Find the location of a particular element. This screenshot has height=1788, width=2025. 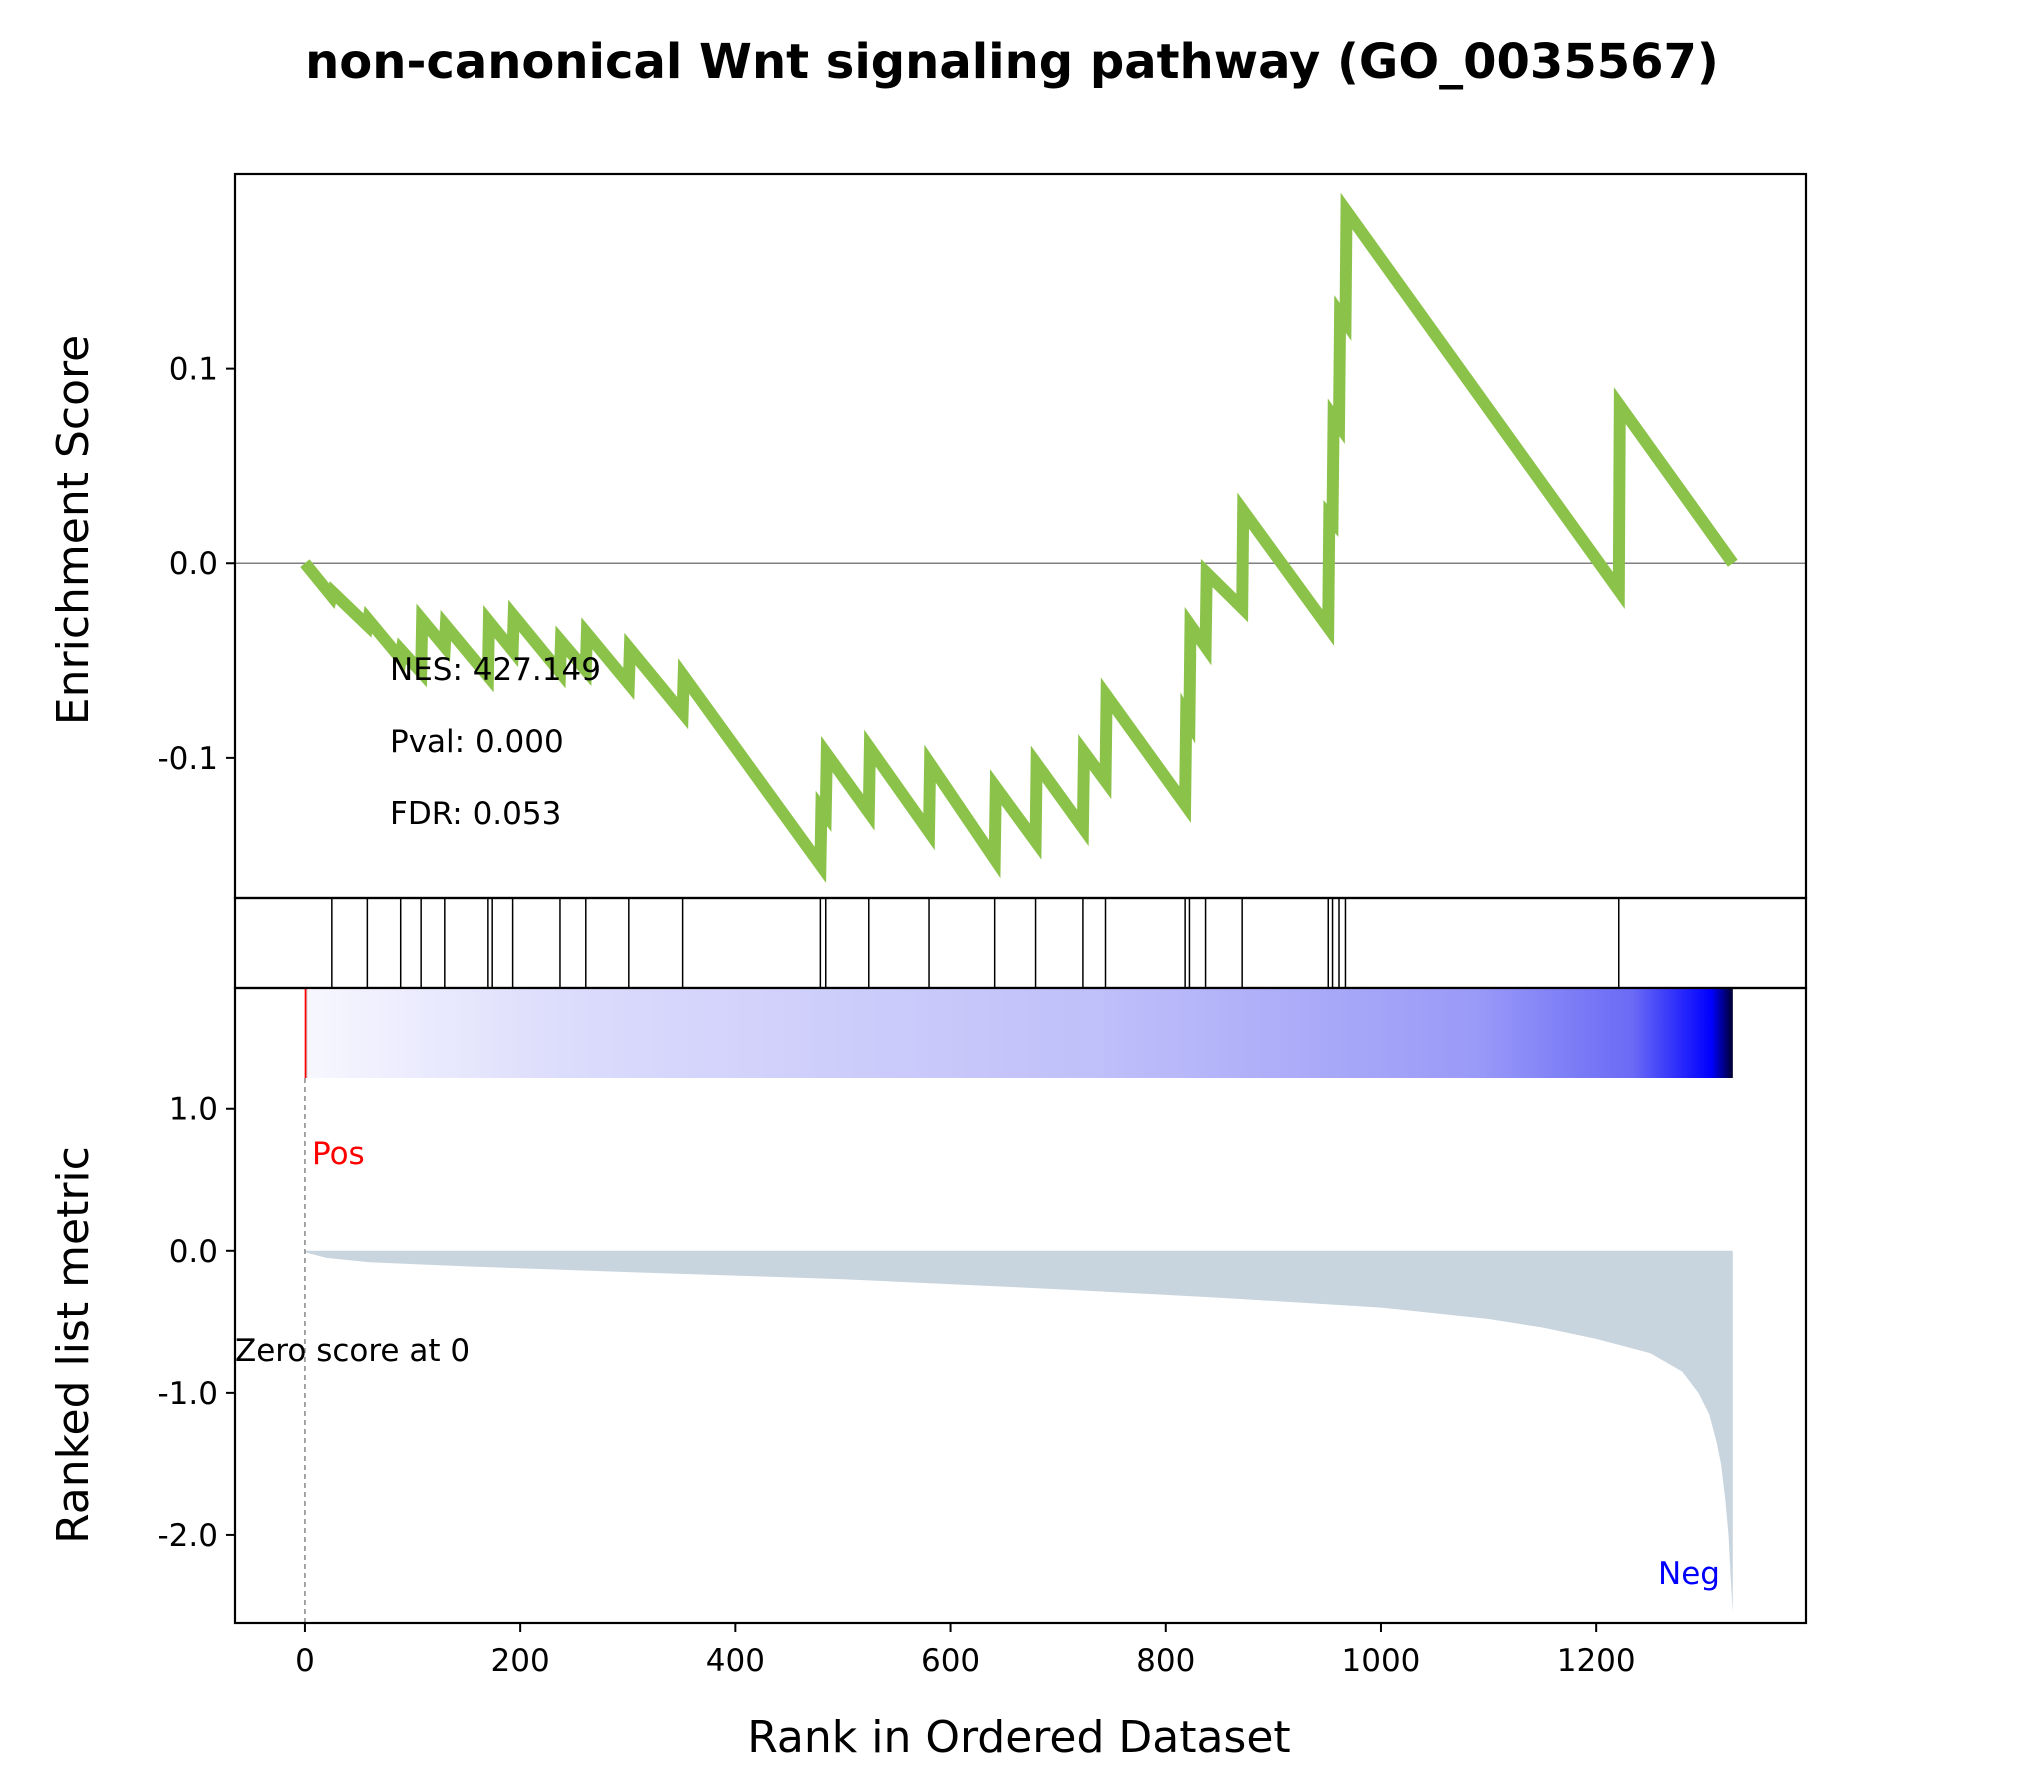

metric-y-tick-label: -1.0 is located at coordinates (188, 1394).